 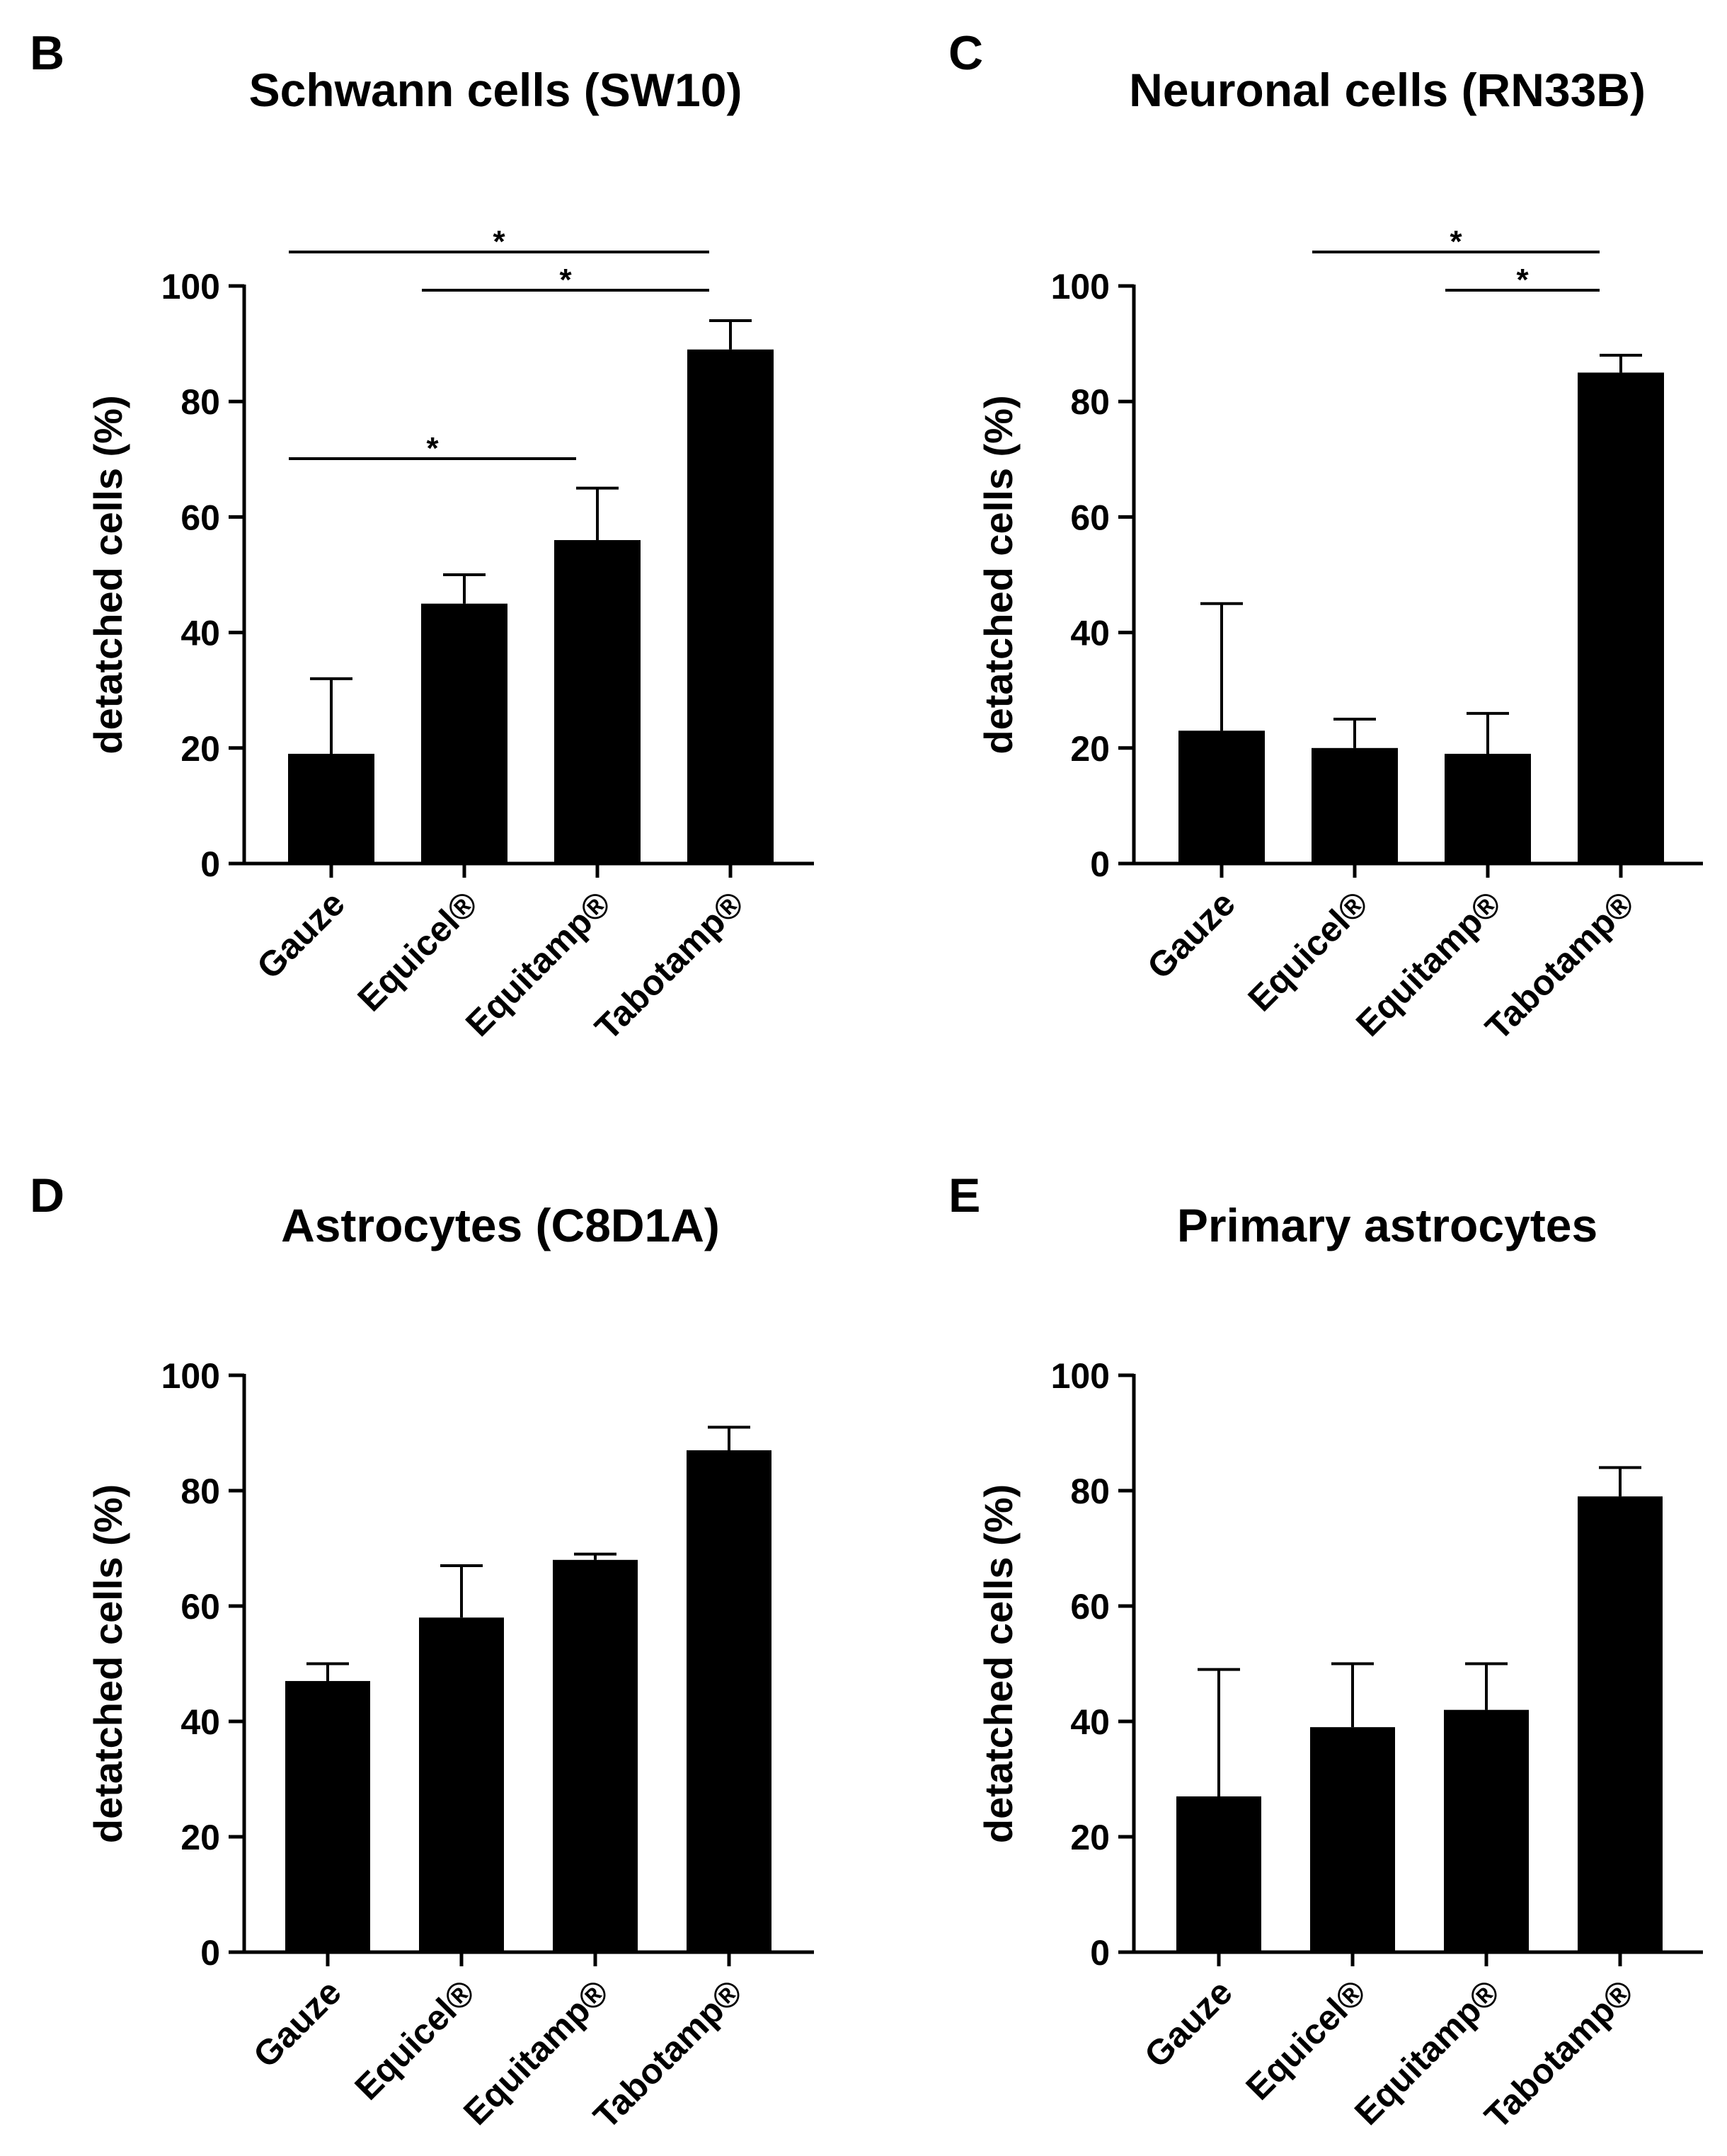 What do you see at coordinates (500, 1225) in the screenshot?
I see `chart-title: Astrocytes (C8D1A)` at bounding box center [500, 1225].